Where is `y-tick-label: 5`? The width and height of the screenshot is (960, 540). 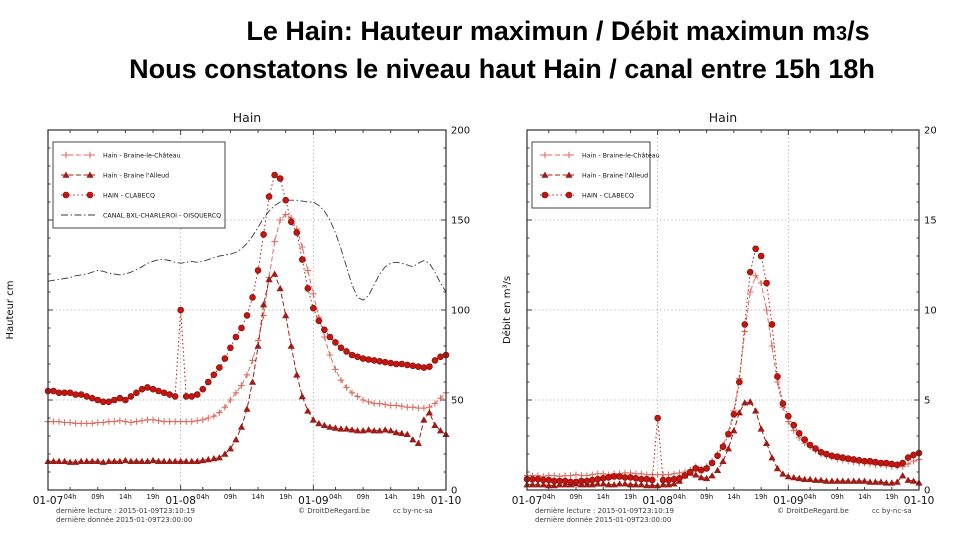
y-tick-label: 5 is located at coordinates (927, 401).